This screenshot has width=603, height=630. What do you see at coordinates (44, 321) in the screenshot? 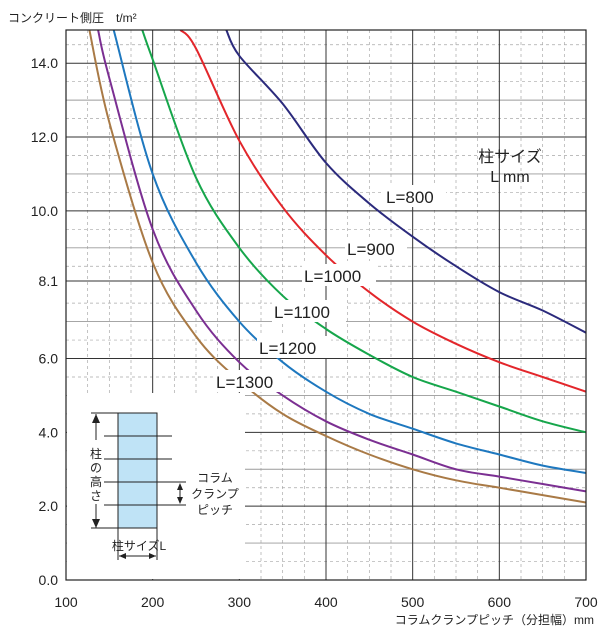
I see `y-tick-labels: 0.0 2.0 4.0 6.0 8.1 10.0 12.0 14.0` at bounding box center [44, 321].